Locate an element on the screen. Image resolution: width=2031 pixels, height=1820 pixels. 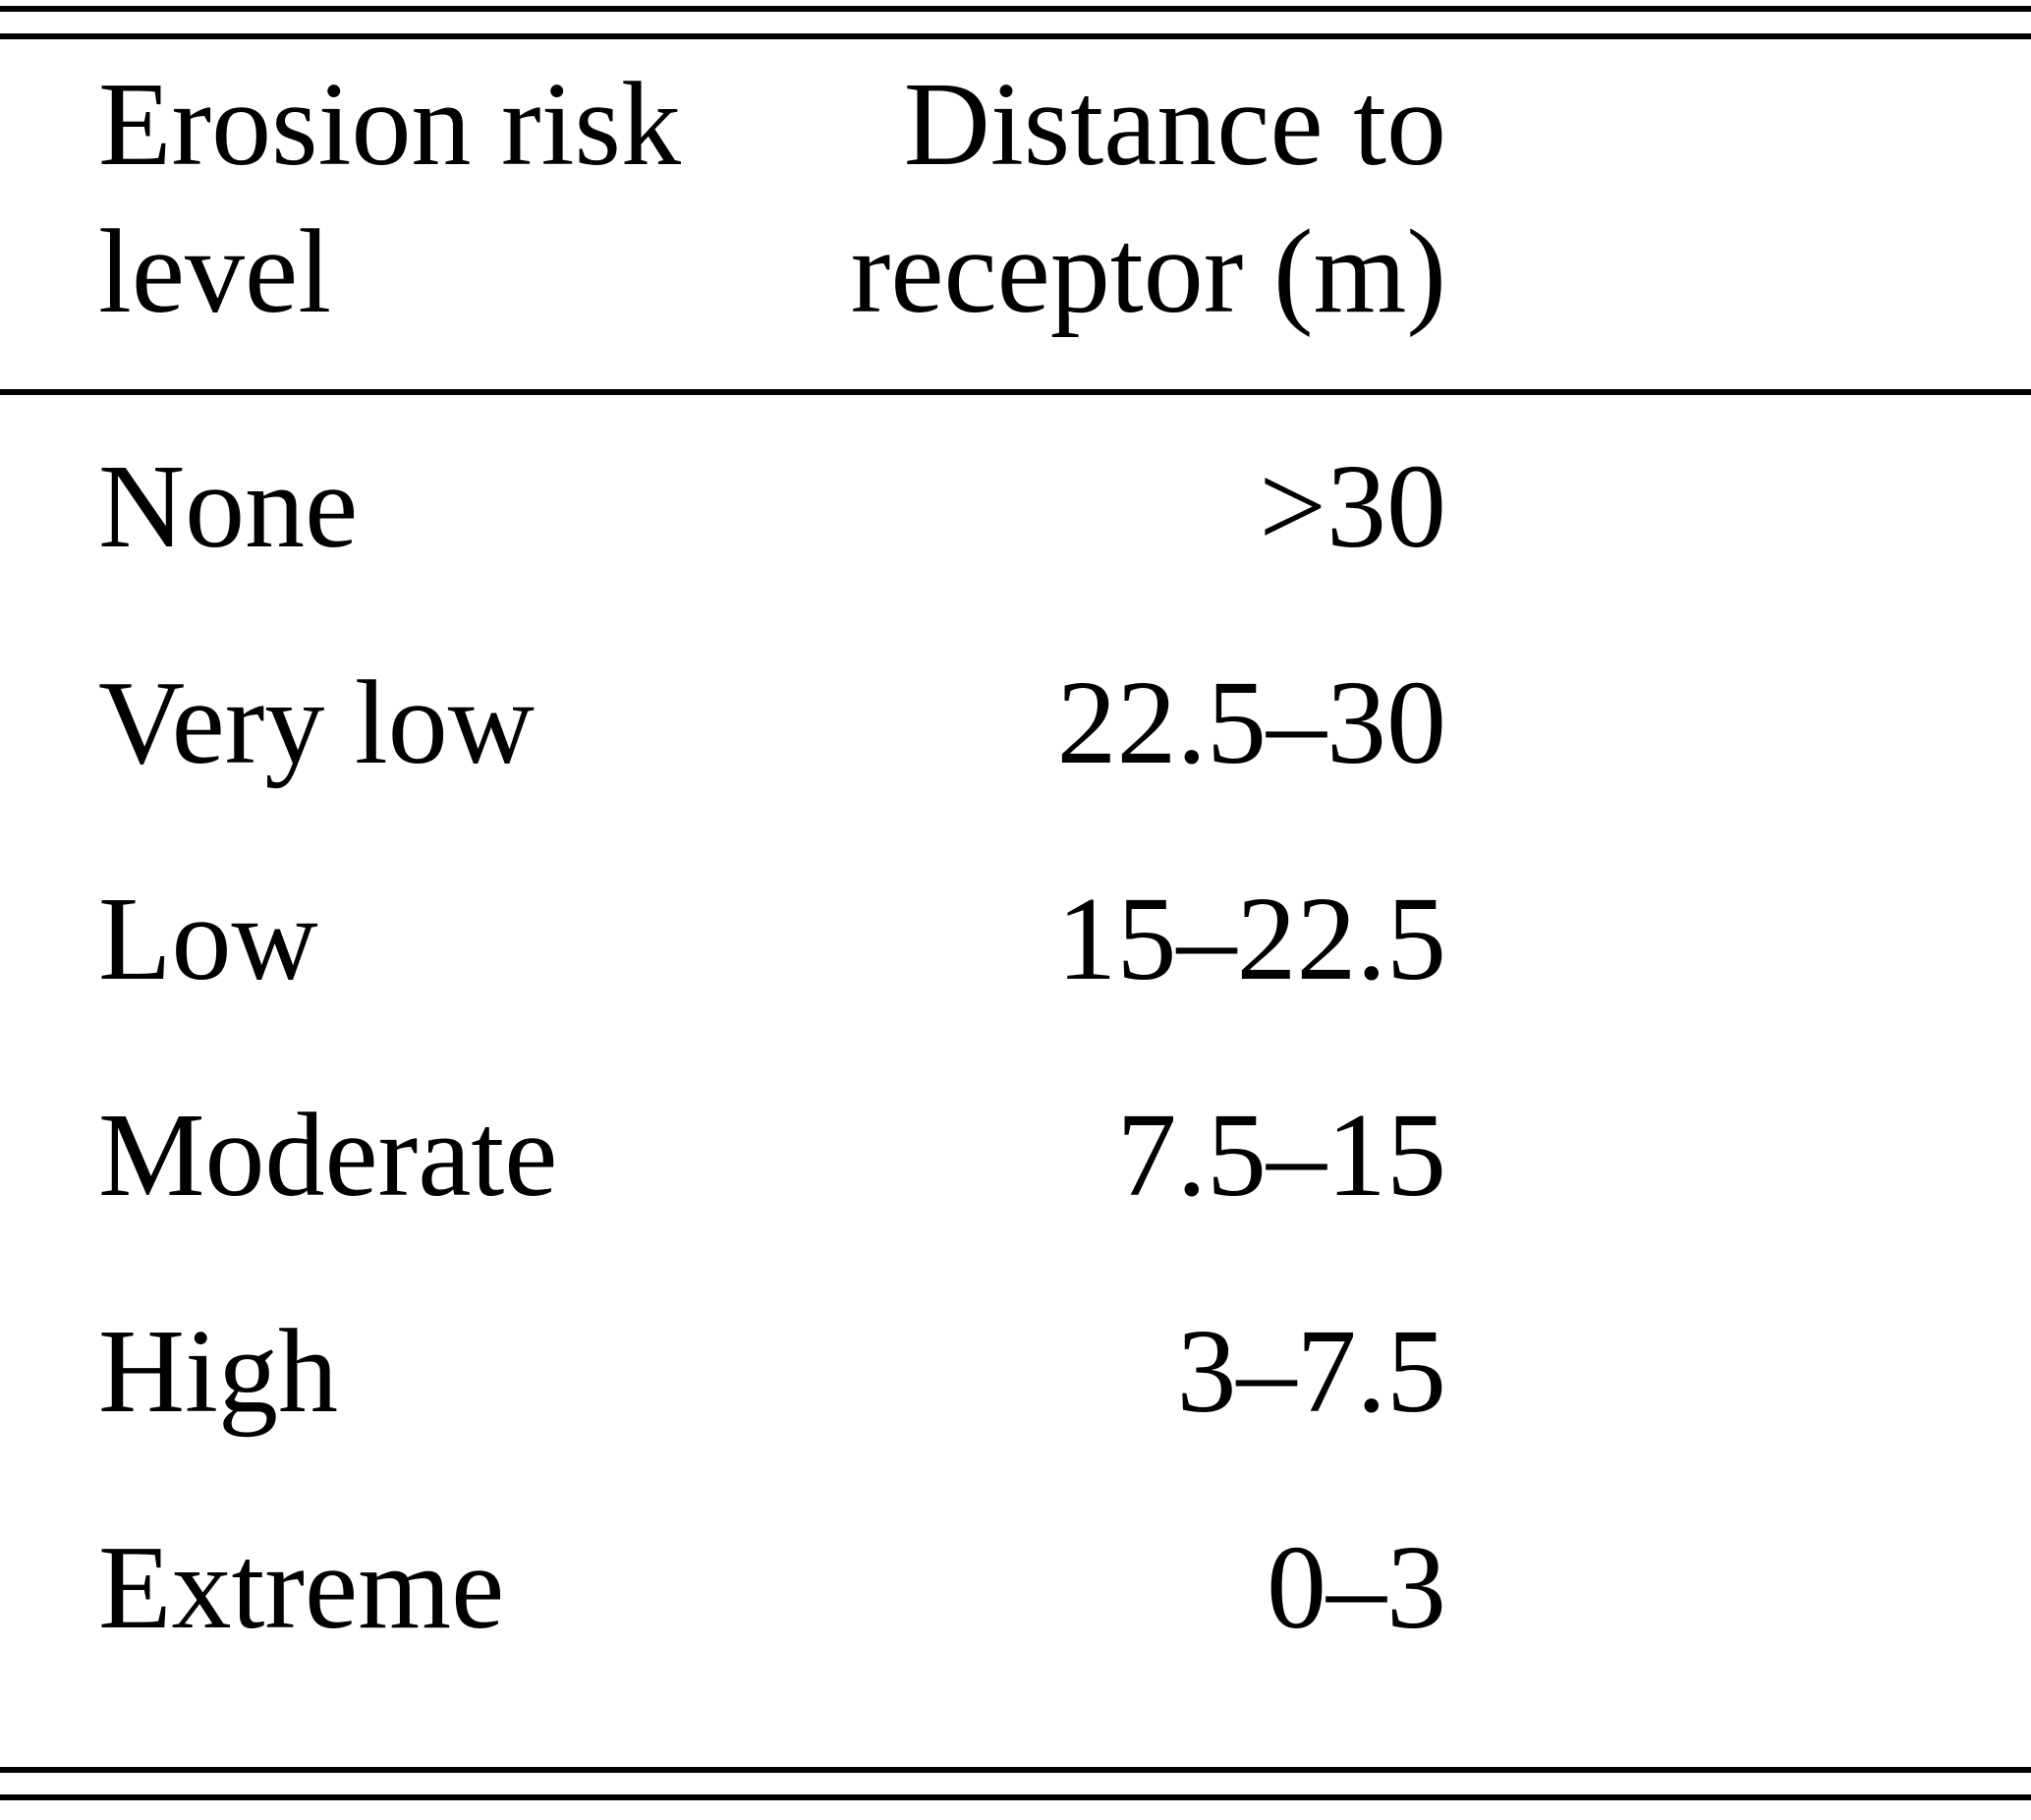
risk-level-cell: Very low is located at coordinates (316, 722).